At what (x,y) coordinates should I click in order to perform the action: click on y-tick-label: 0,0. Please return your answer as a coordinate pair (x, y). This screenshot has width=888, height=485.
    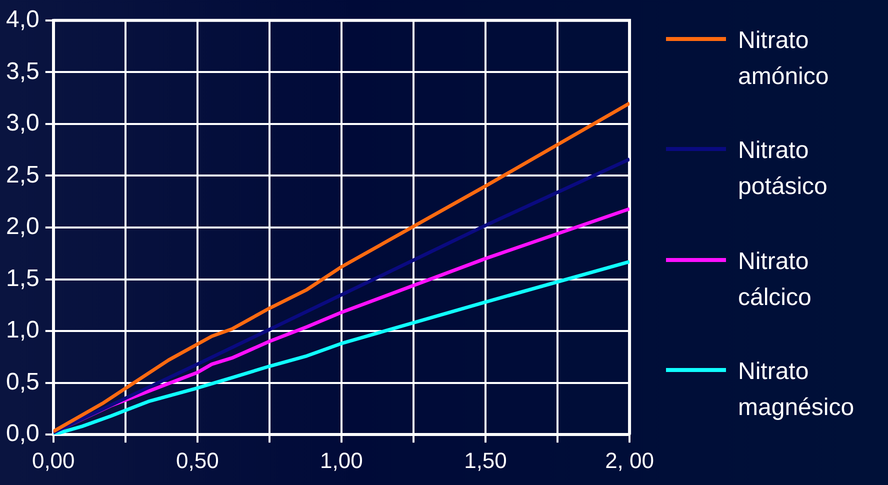
    Looking at the image, I should click on (23, 434).